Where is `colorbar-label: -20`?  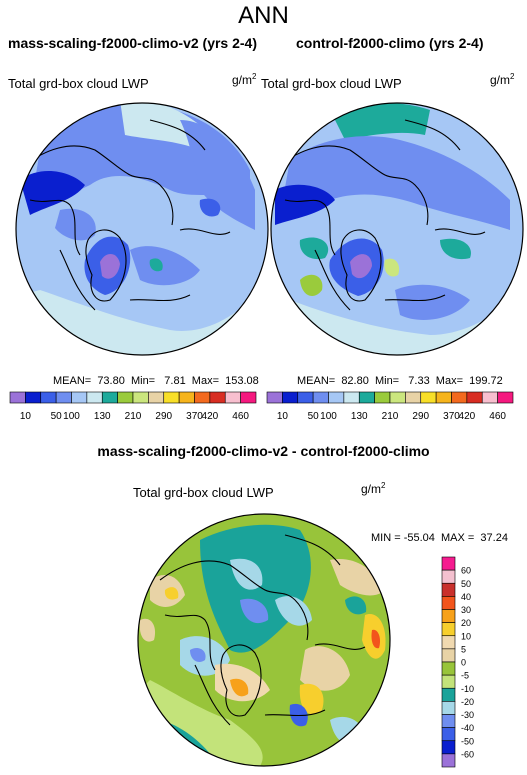
colorbar-label: -20 is located at coordinates (467, 702).